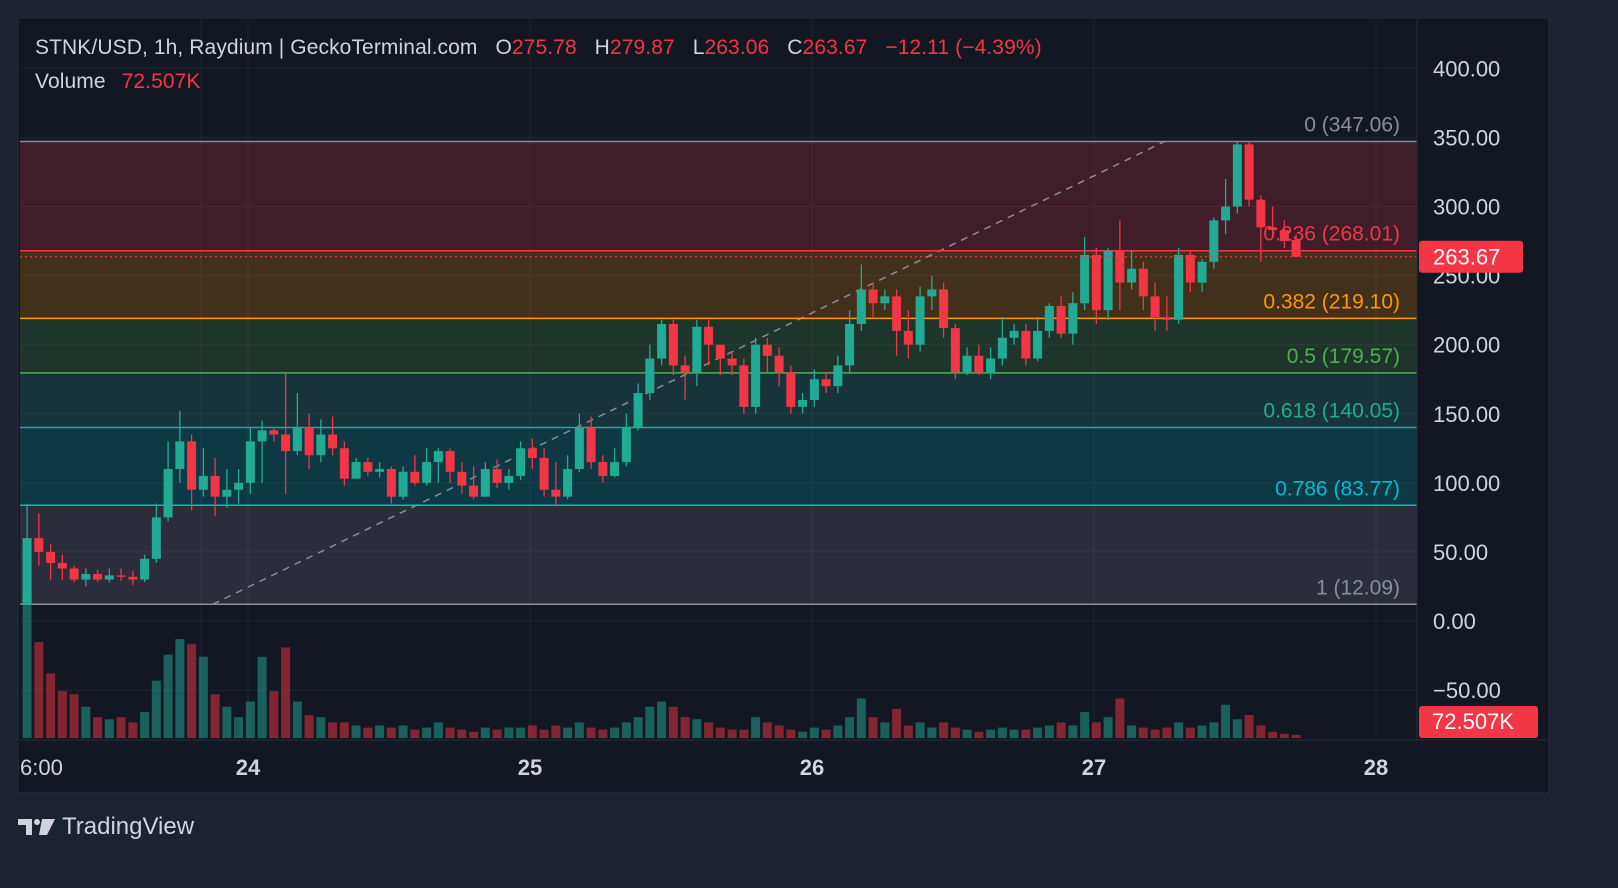 The image size is (1618, 888). I want to click on fib-level-label: 0.5 (179.57), so click(1343, 356).